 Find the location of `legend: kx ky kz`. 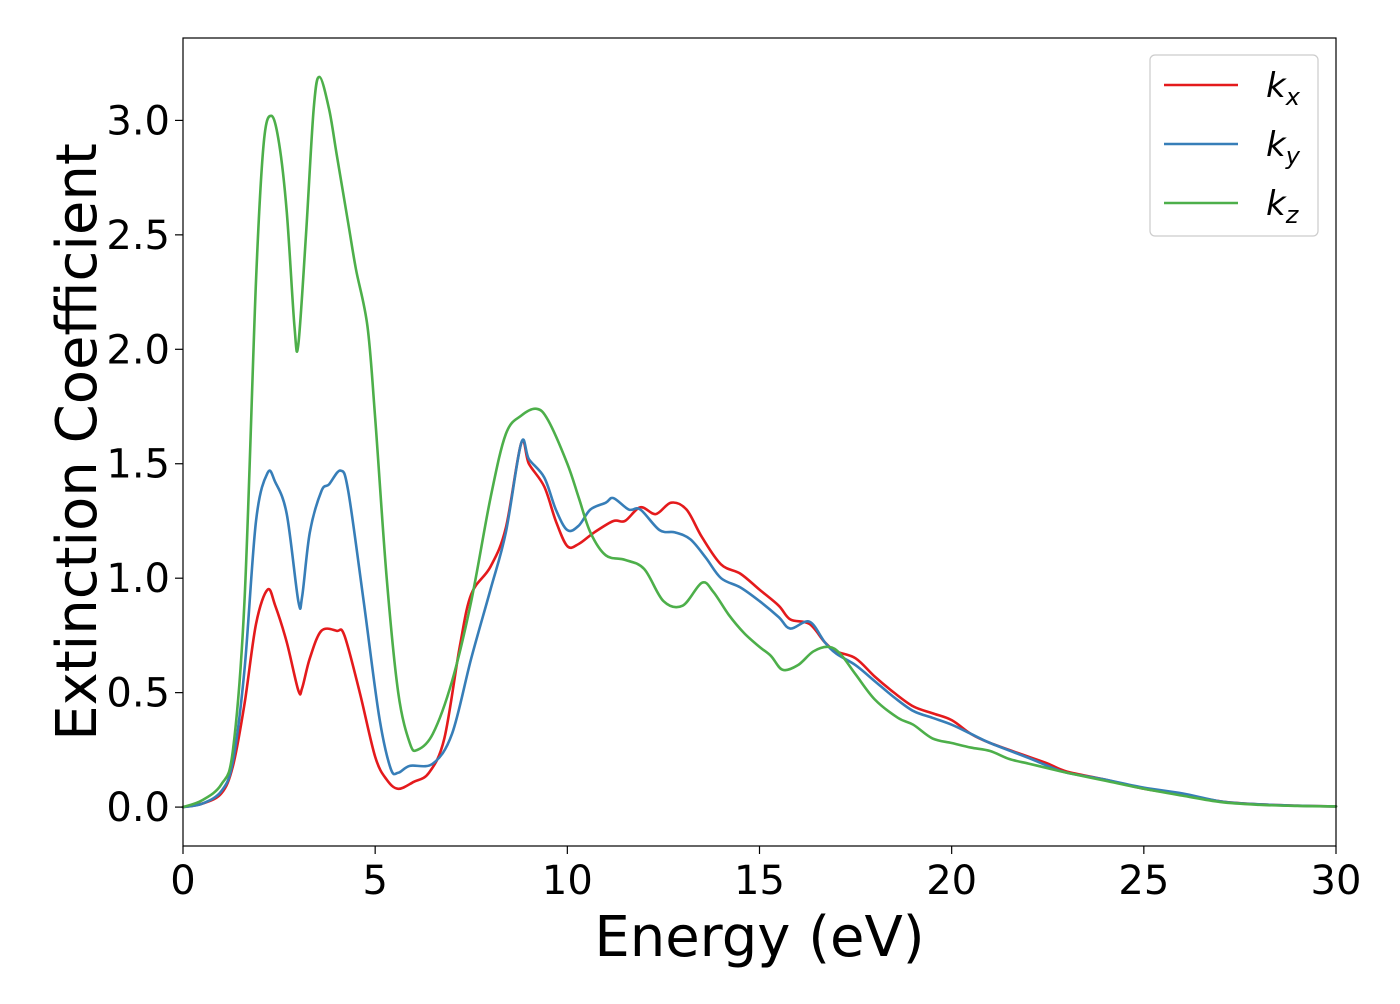

legend: kx ky kz is located at coordinates (1234, 145).